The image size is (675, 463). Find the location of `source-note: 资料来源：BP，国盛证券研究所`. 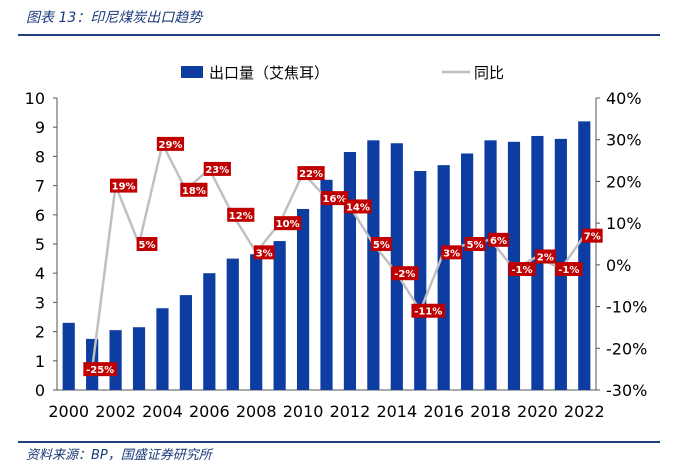

source-note: 资料来源：BP，国盛证券研究所 is located at coordinates (119, 455).